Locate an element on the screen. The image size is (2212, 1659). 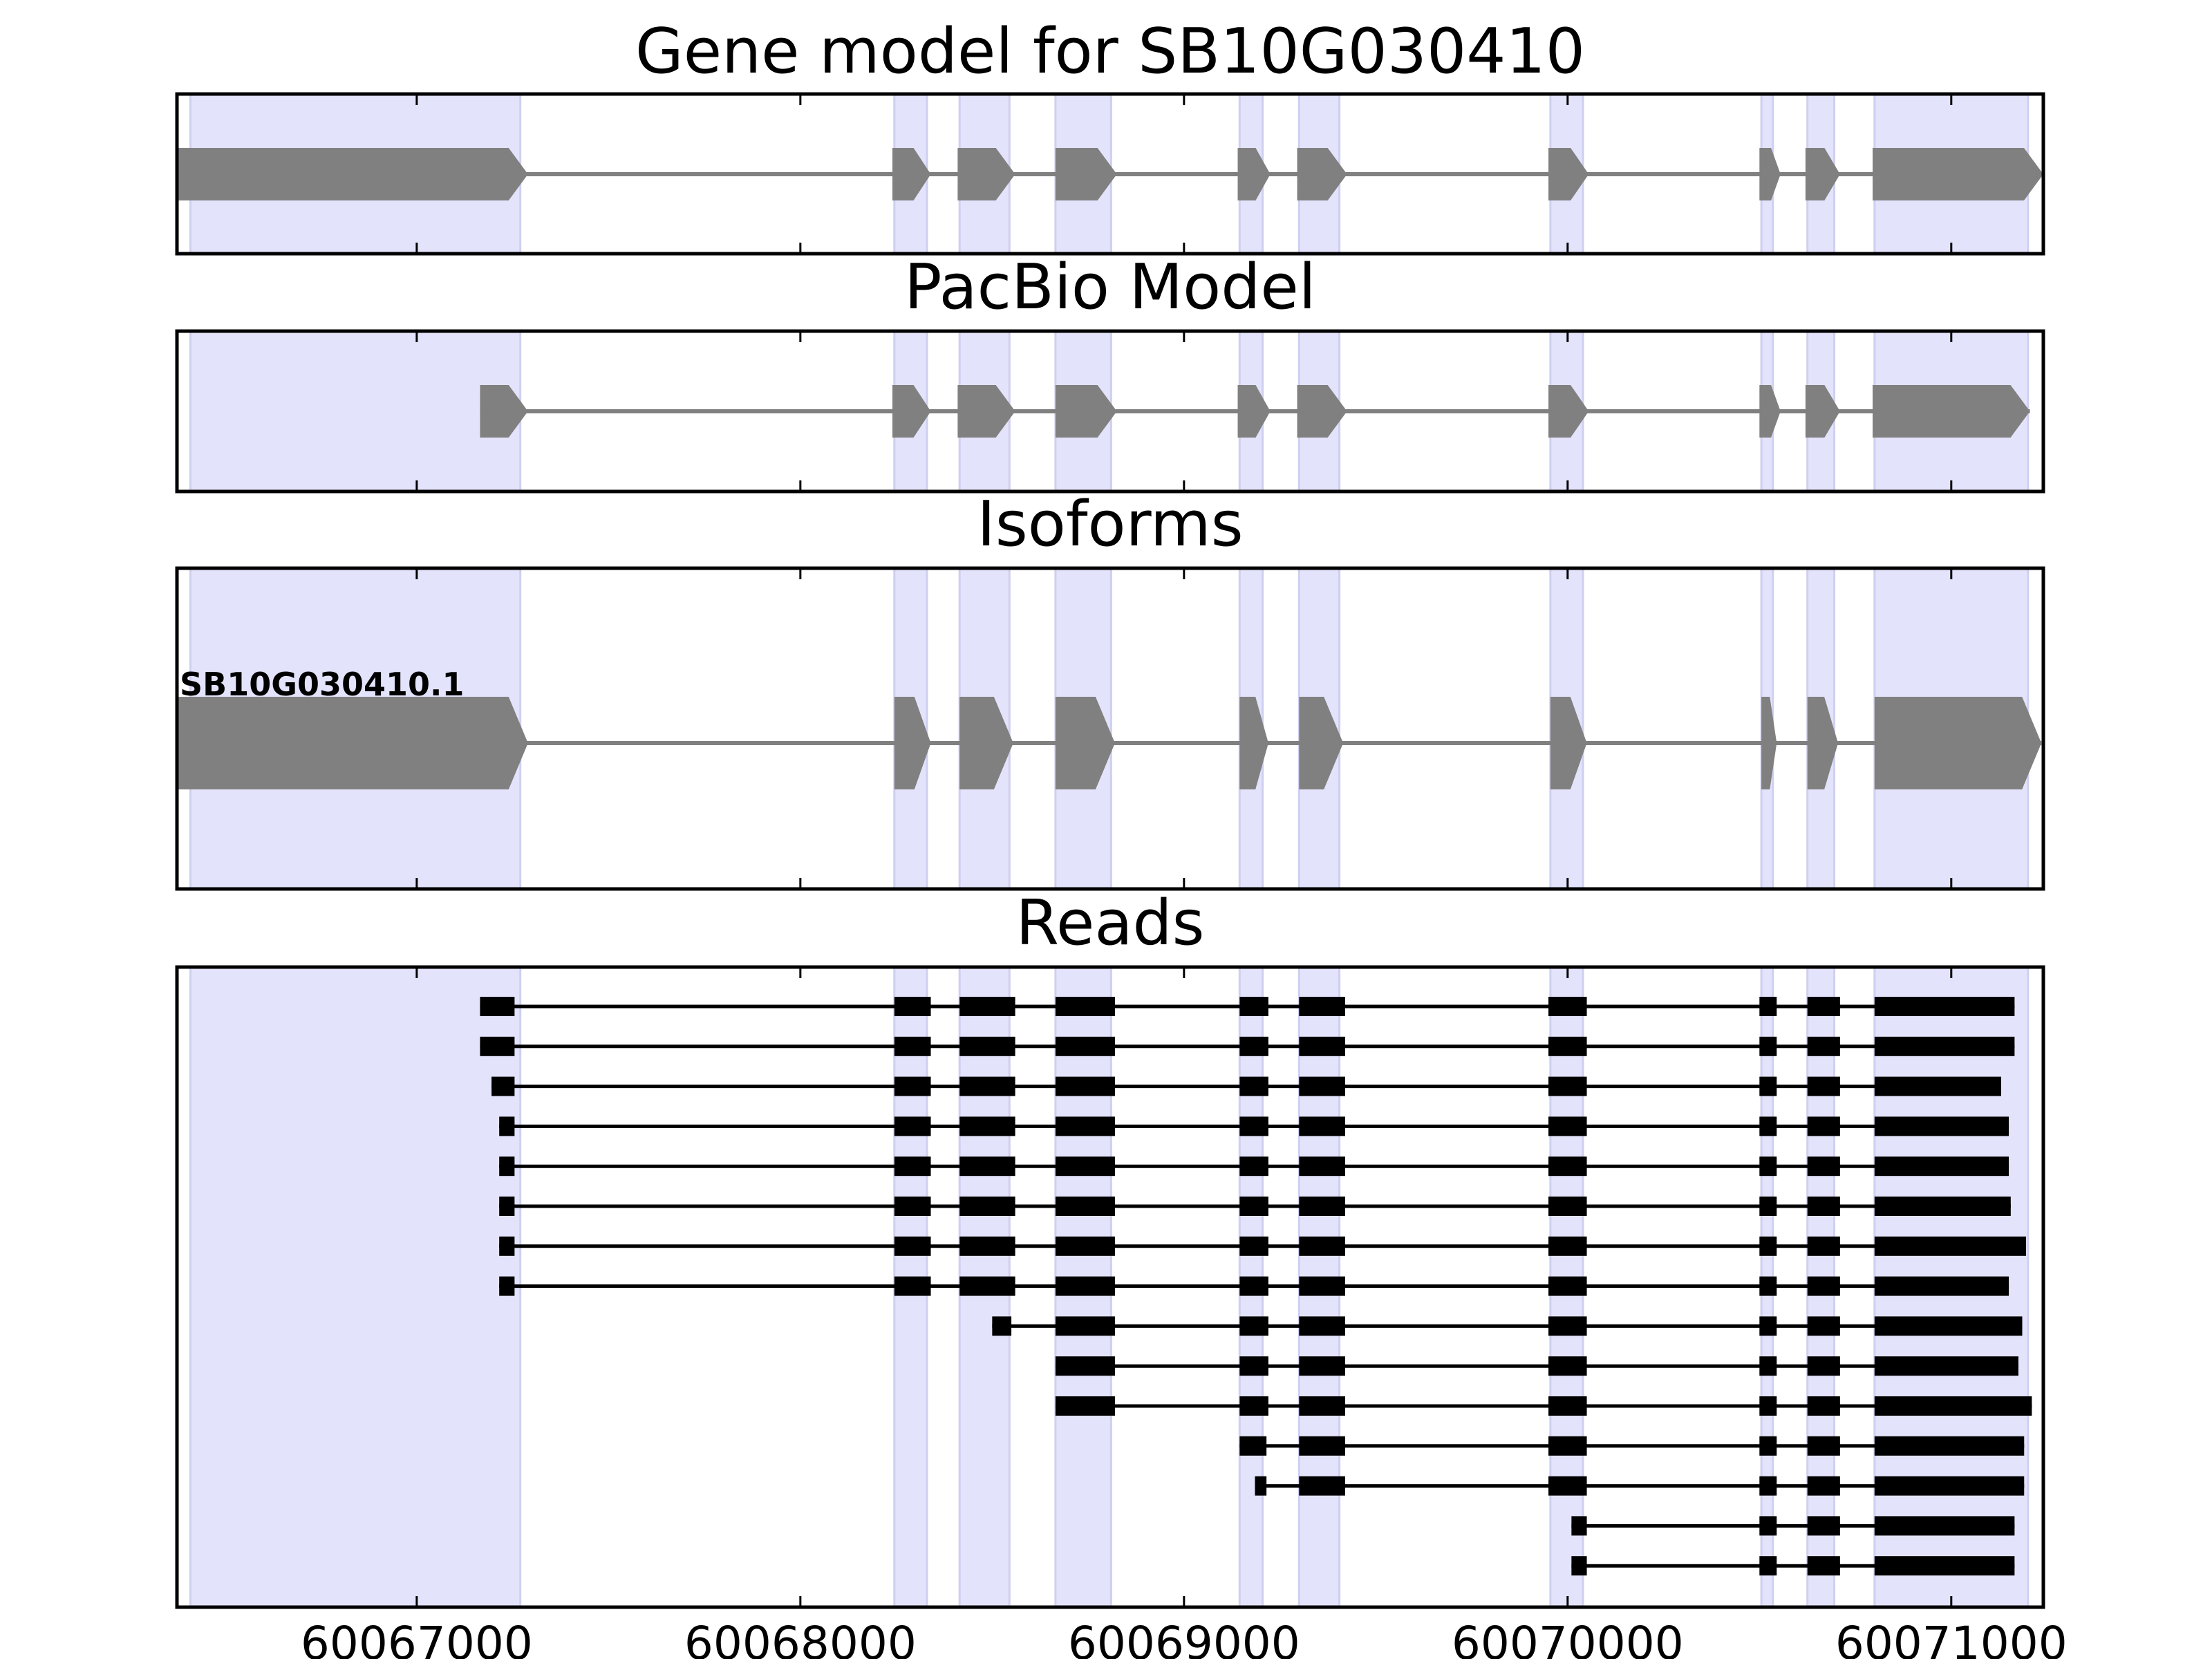
transcript-row: SB10G030410.1 is located at coordinates (1110, 728).